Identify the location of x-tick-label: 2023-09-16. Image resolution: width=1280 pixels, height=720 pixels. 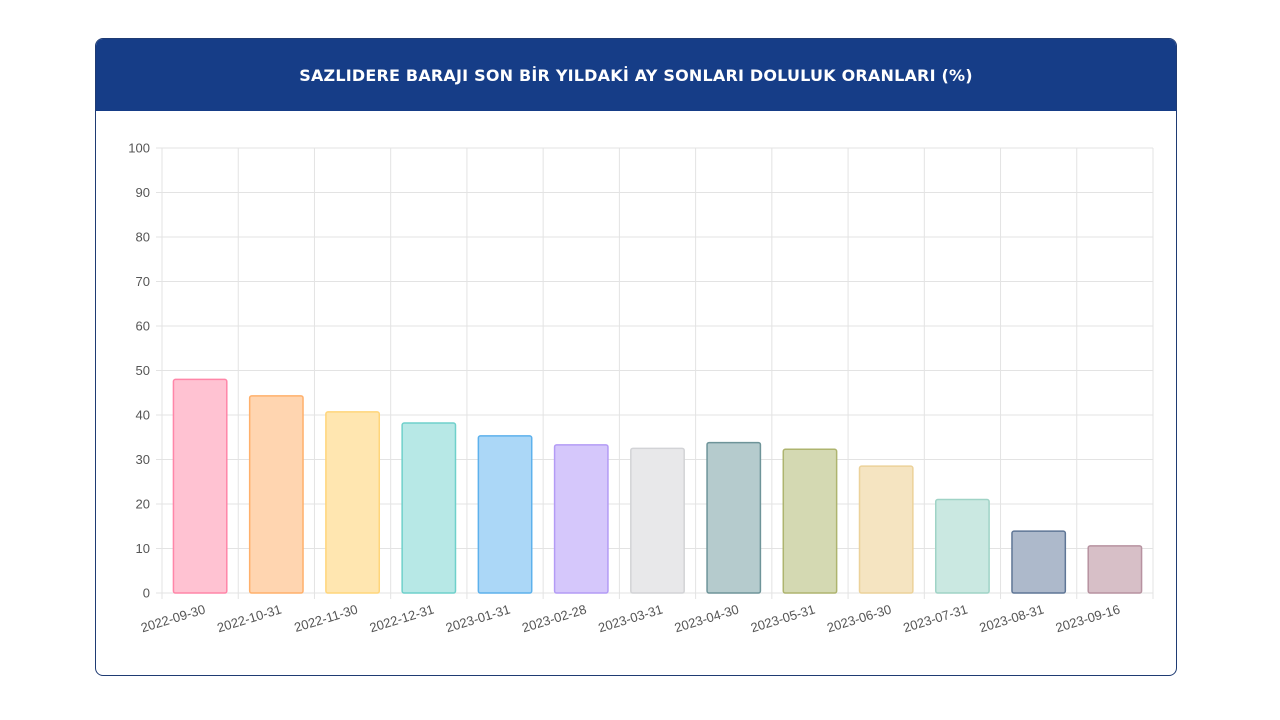
(1088, 619).